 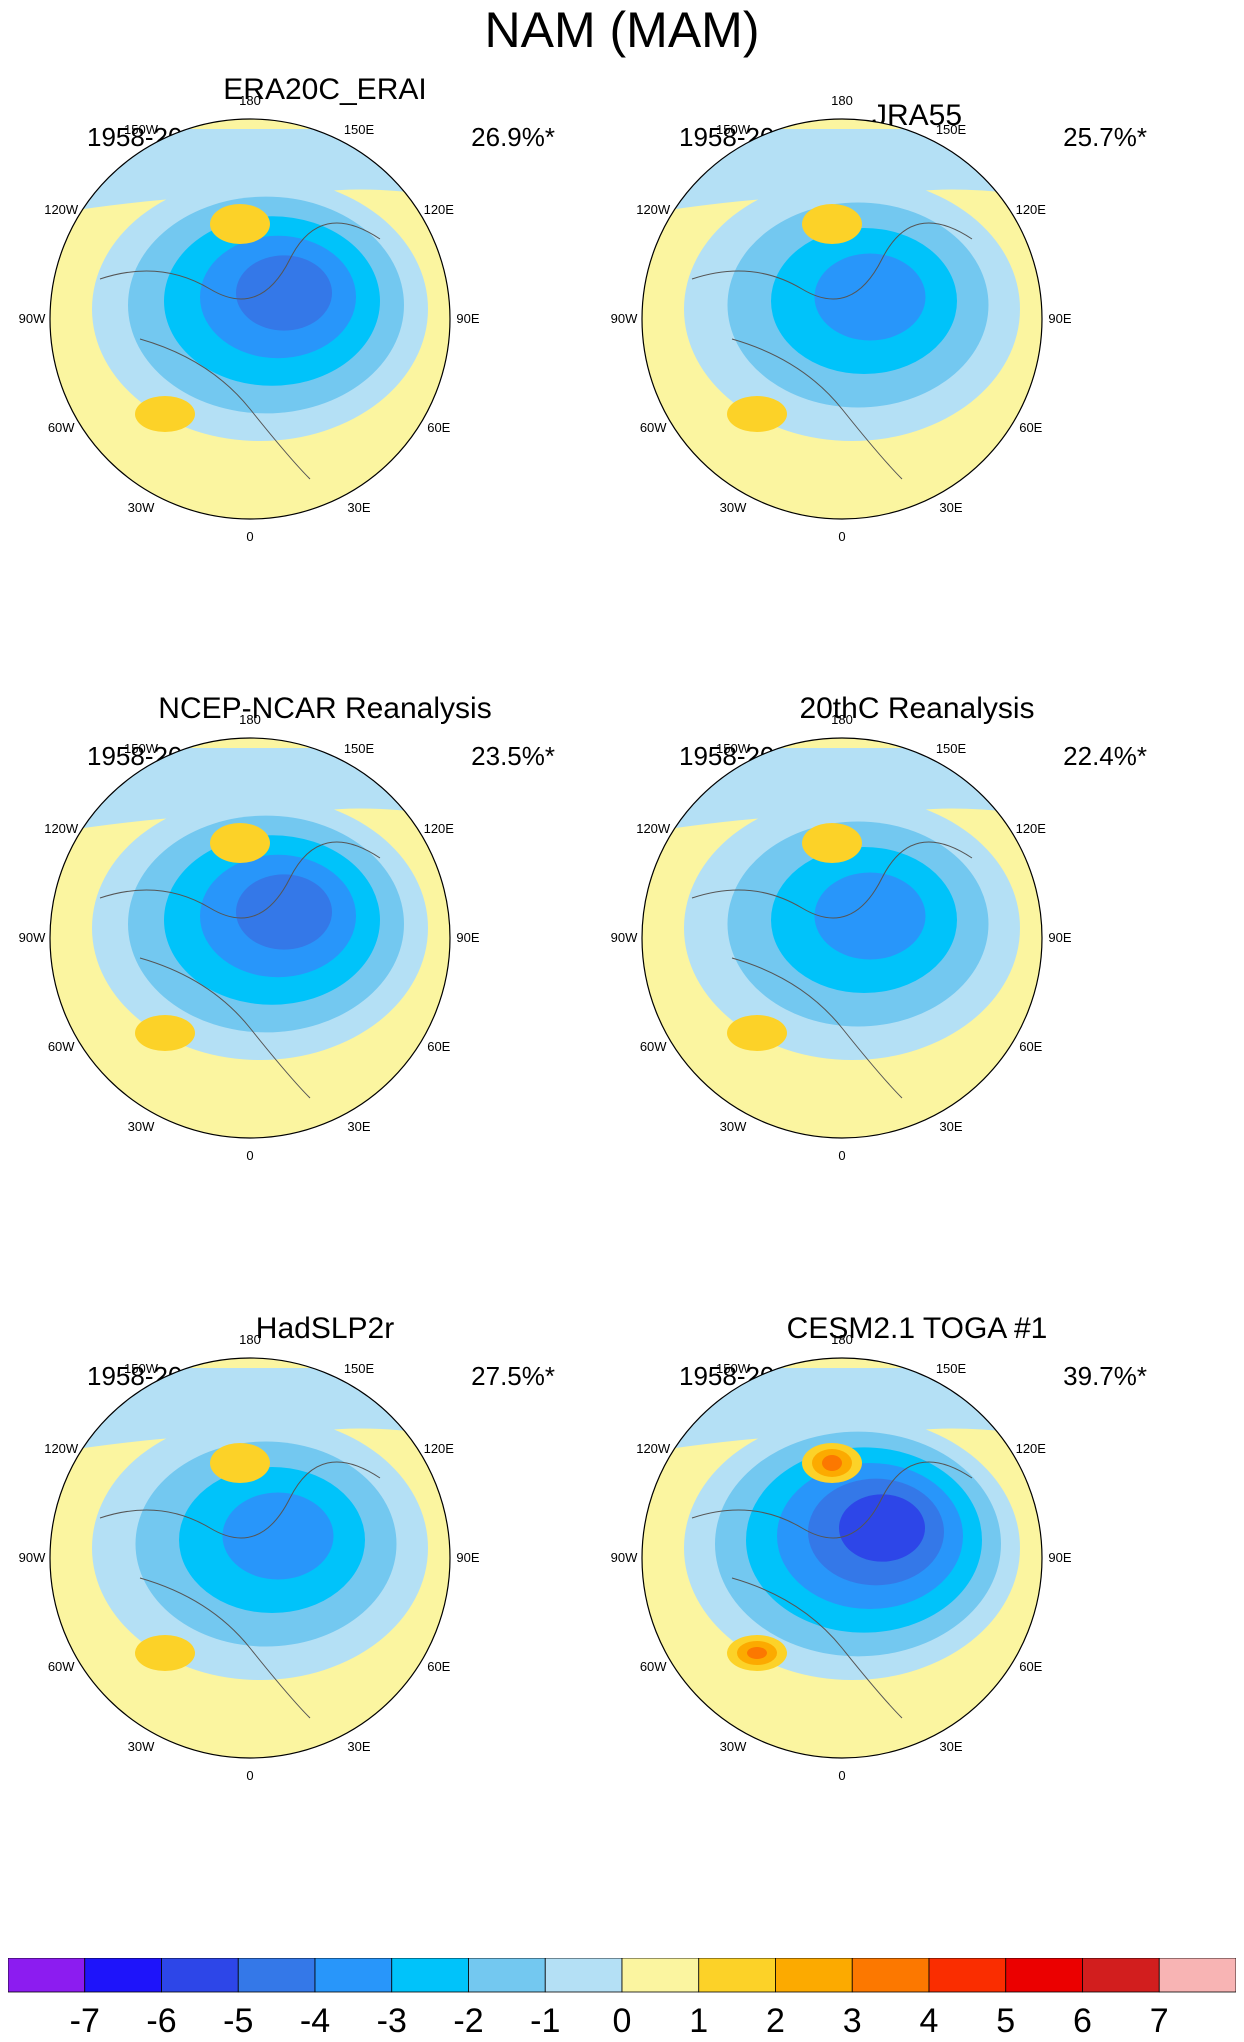 What do you see at coordinates (545, 2021) in the screenshot?
I see `colorbar-tick-label: -1` at bounding box center [545, 2021].